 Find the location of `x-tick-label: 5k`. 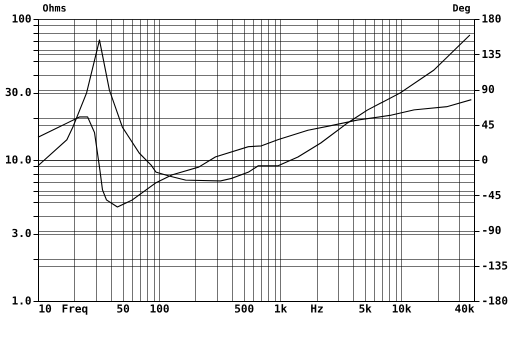

x-tick-label: 5k is located at coordinates (365, 309).